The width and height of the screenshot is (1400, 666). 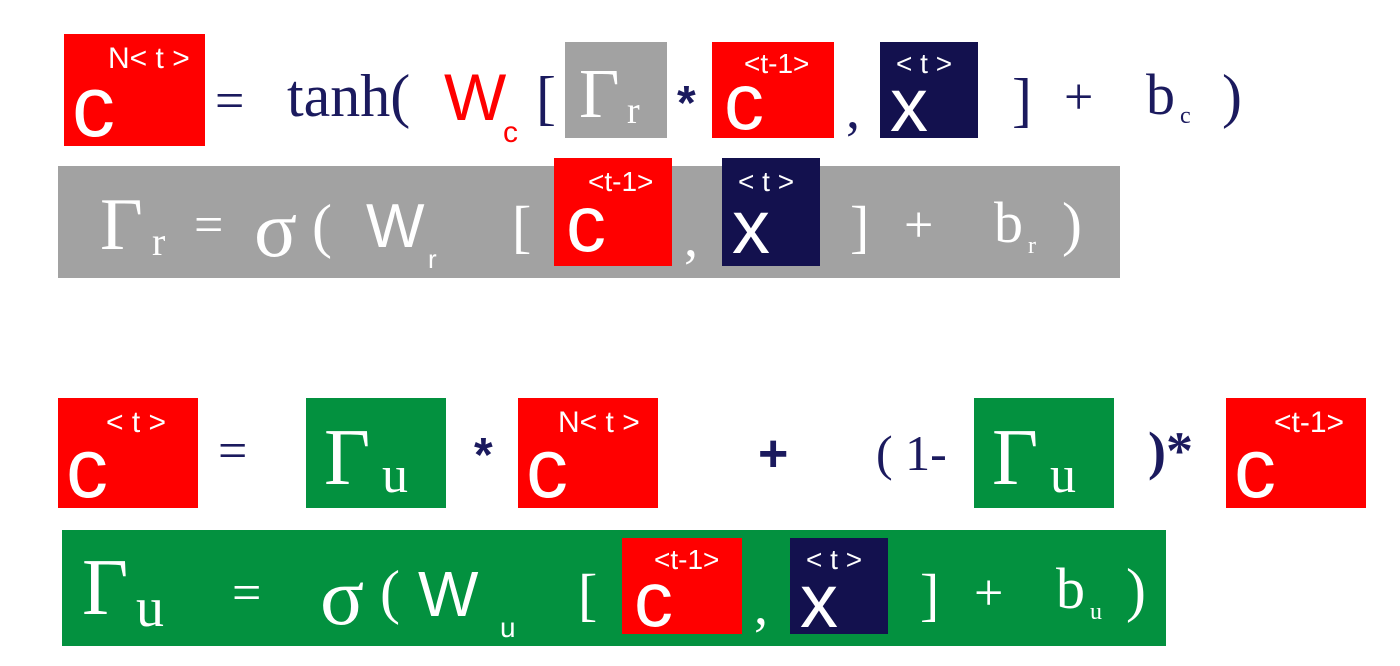 I want to click on bias-c: b, so click(x=1160, y=94).